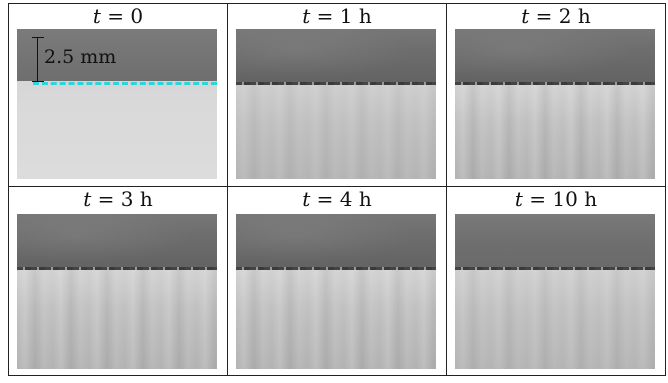 The width and height of the screenshot is (668, 383). What do you see at coordinates (556, 16) in the screenshot?
I see `panel-label: t = 2 h` at bounding box center [556, 16].